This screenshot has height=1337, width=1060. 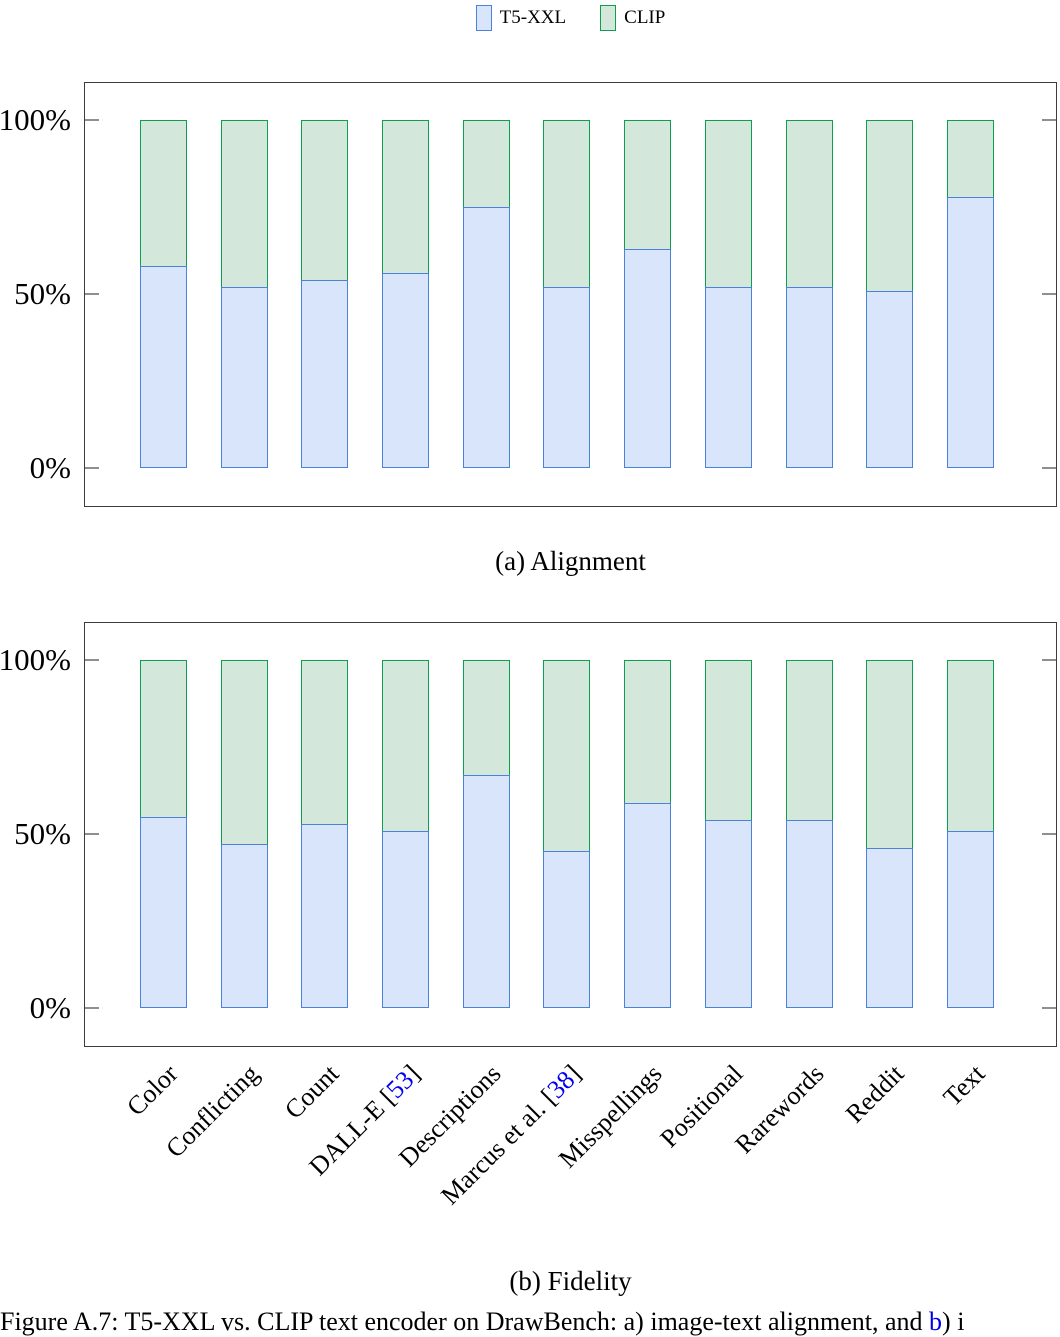 What do you see at coordinates (570, 561) in the screenshot?
I see `subcaption-alignment: (a) Alignment` at bounding box center [570, 561].